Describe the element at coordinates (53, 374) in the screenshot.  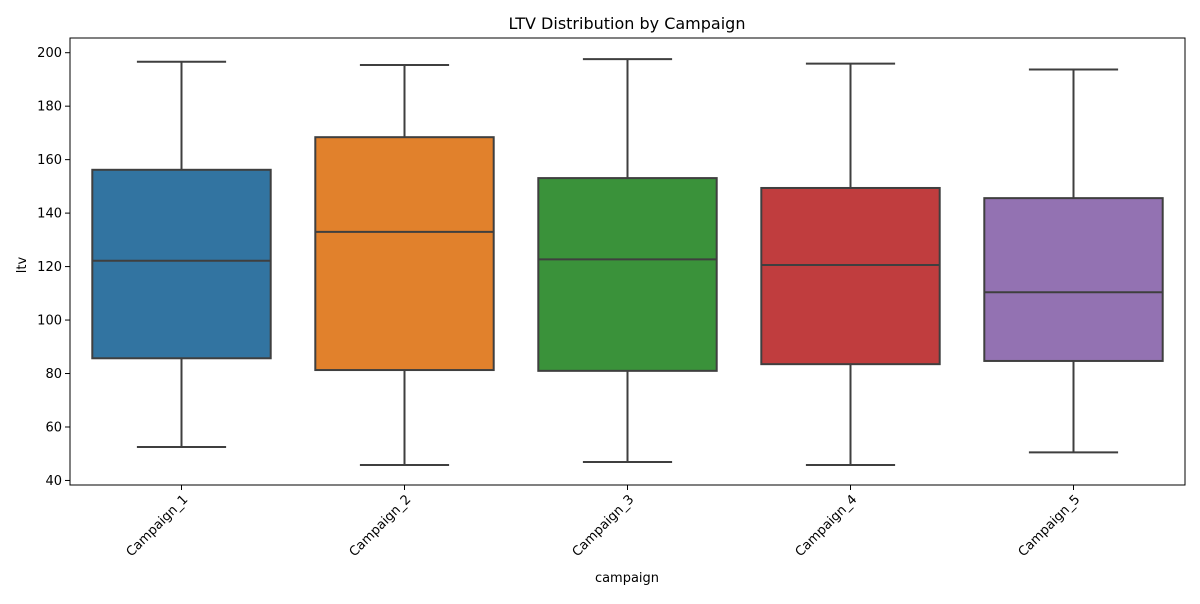
I see `y-tick-label: 80` at that location.